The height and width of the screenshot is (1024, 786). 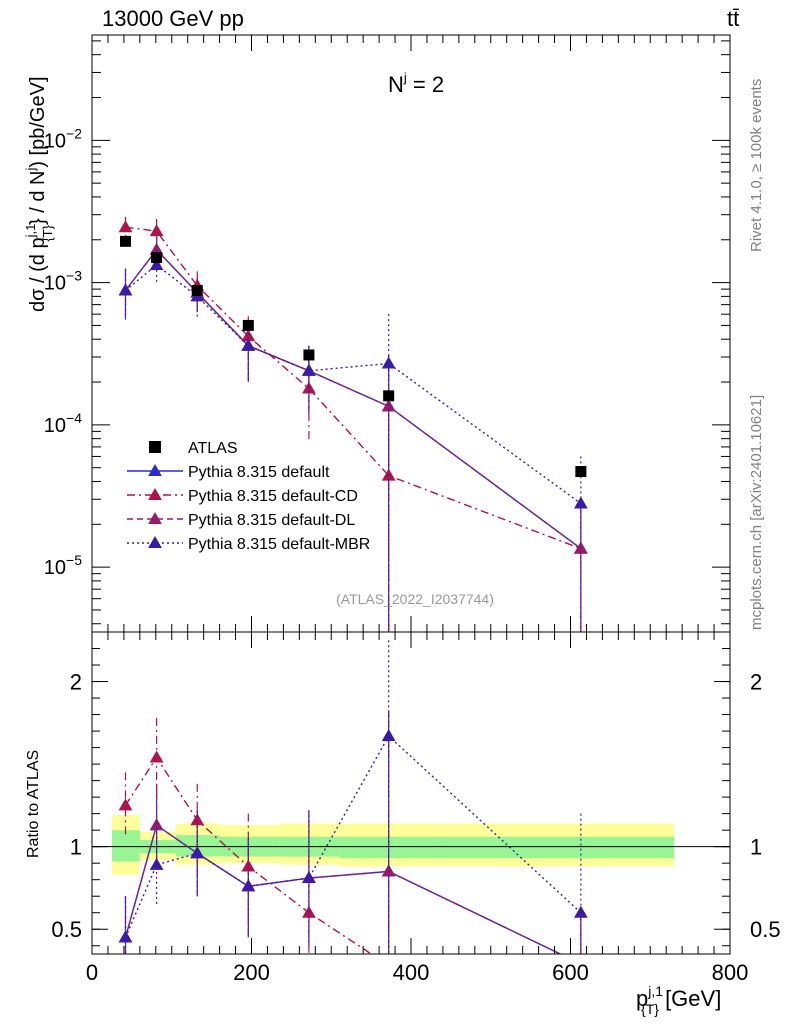 What do you see at coordinates (259, 472) in the screenshot?
I see `legend-label: Pythia 8.315 default` at bounding box center [259, 472].